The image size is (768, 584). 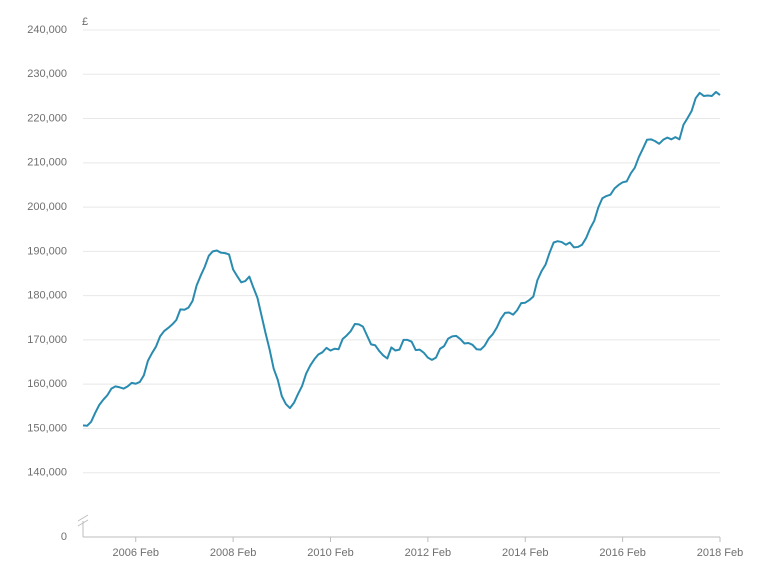 I want to click on y-tick-label: 140,000, so click(x=47, y=473).